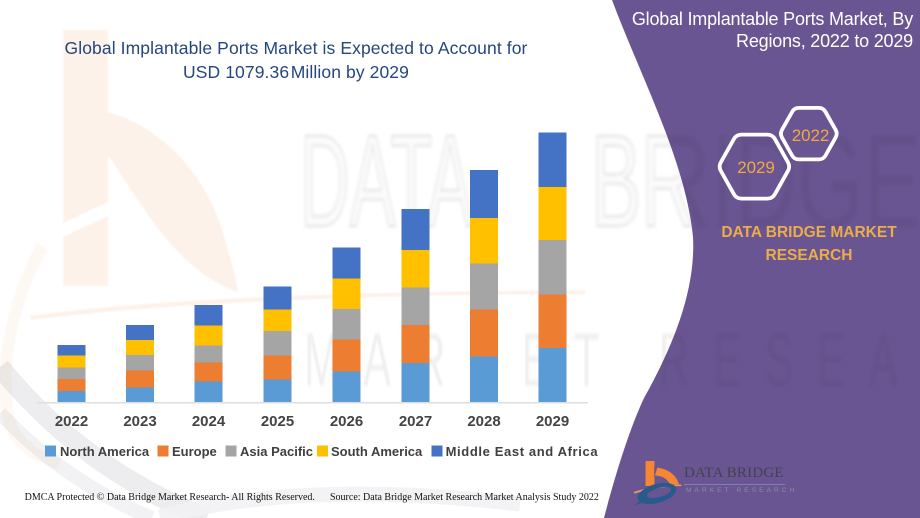  Describe the element at coordinates (386, 180) in the screenshot. I see `svg-text: DATA` at that location.